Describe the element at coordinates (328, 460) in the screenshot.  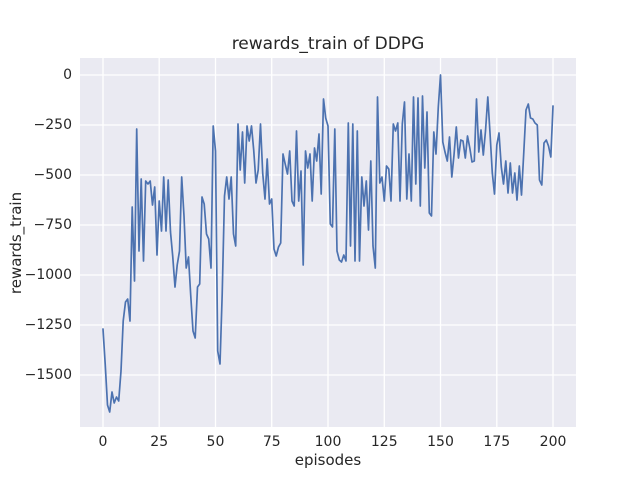
I see `x-axis-label: episodes` at that location.